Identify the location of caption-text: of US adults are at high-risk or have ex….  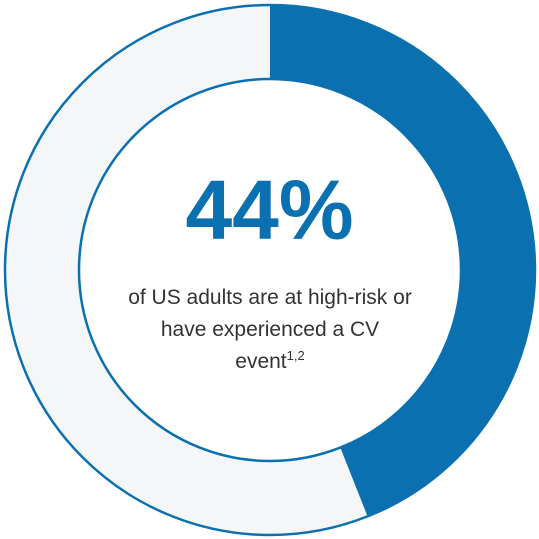
(270, 329).